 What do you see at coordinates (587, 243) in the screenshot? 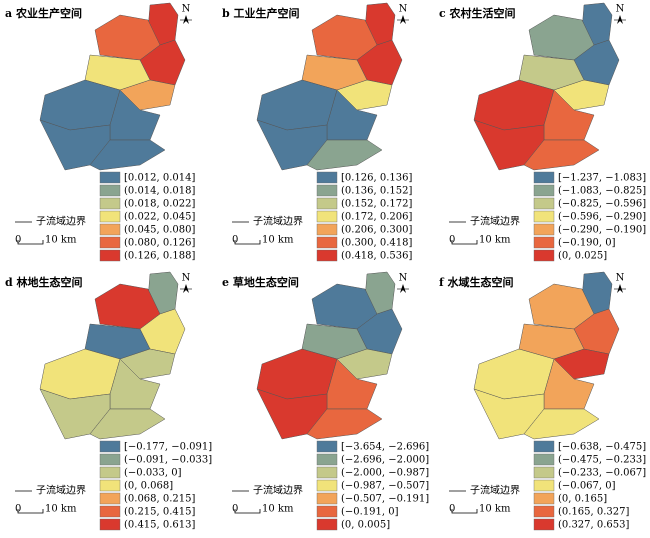
I see `legend-label: (−0.190, 0]` at bounding box center [587, 243].